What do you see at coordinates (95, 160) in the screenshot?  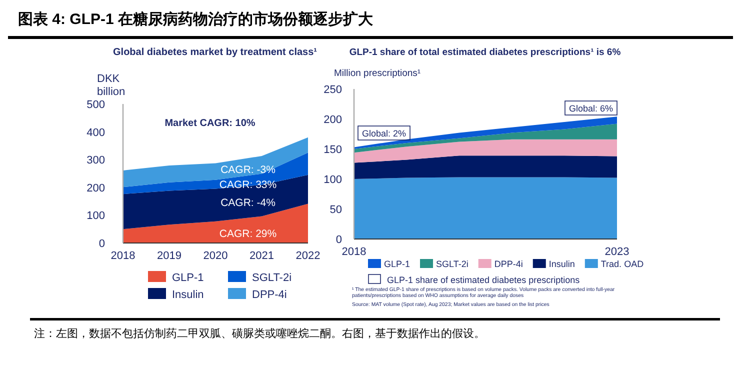 I see `y-tick-label: 300` at bounding box center [95, 160].